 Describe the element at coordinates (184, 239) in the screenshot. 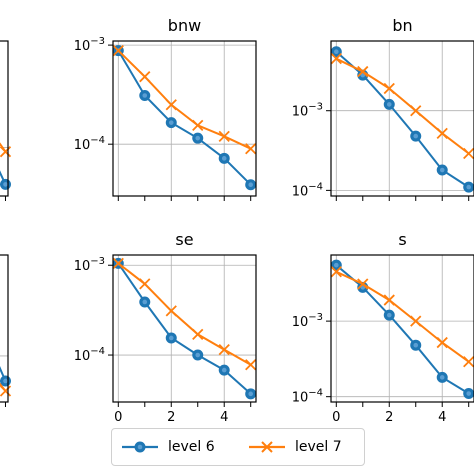

I see `panel-title: se` at that location.